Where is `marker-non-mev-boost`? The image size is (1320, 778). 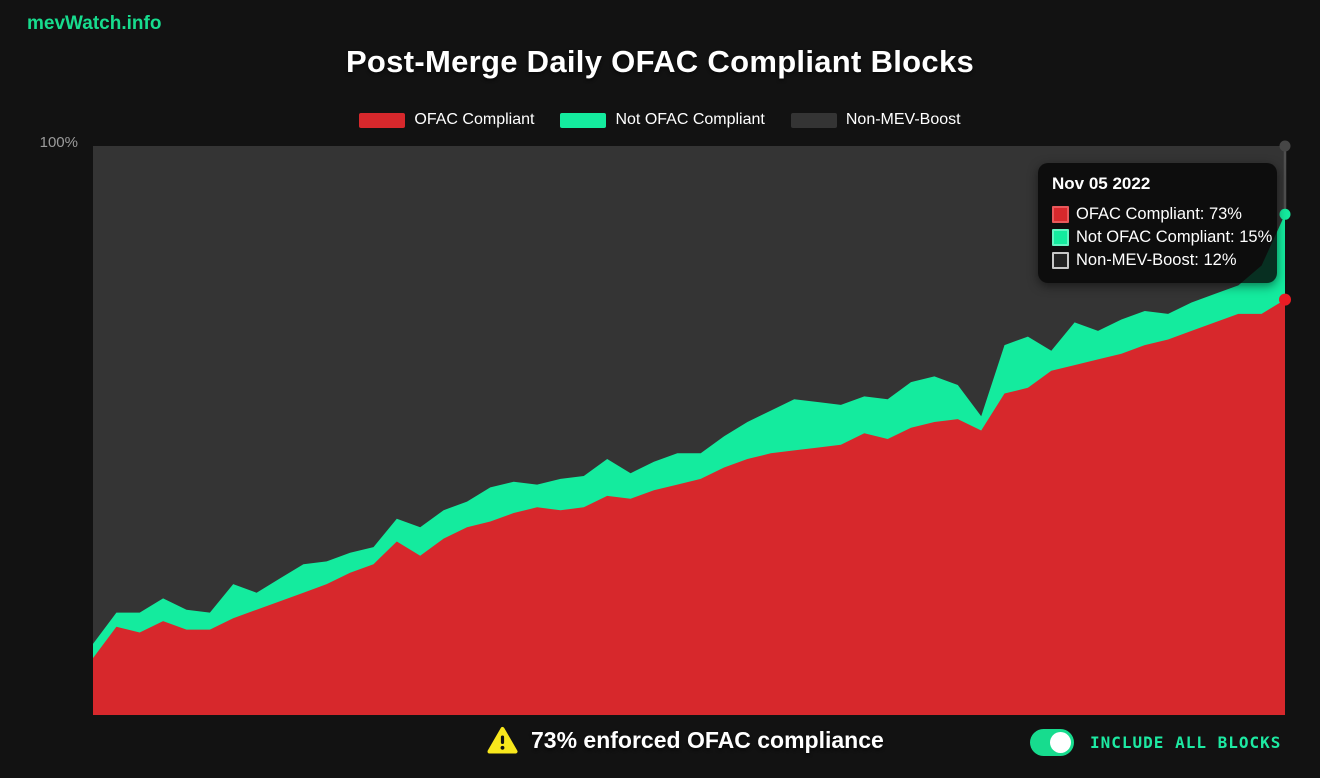 marker-non-mev-boost is located at coordinates (1285, 146).